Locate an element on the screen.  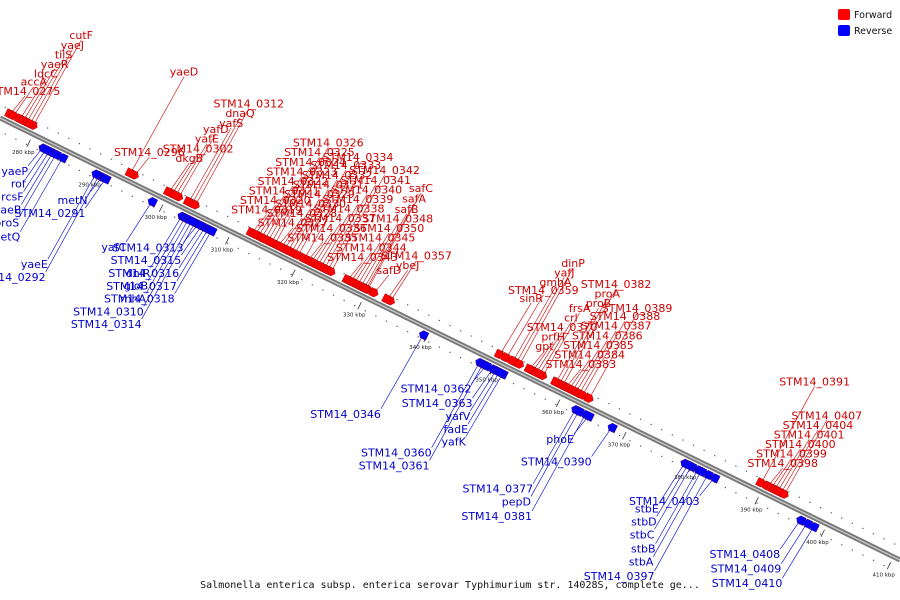
reverse-gene-label: stbA is located at coordinates (641, 562).